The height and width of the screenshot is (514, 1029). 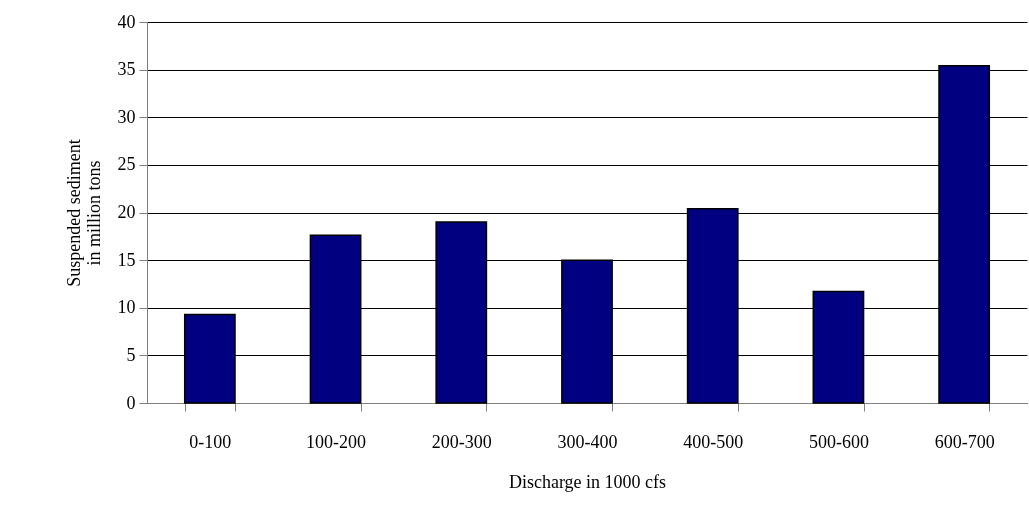 What do you see at coordinates (336, 441) in the screenshot?
I see `x-tick-label: 100-200` at bounding box center [336, 441].